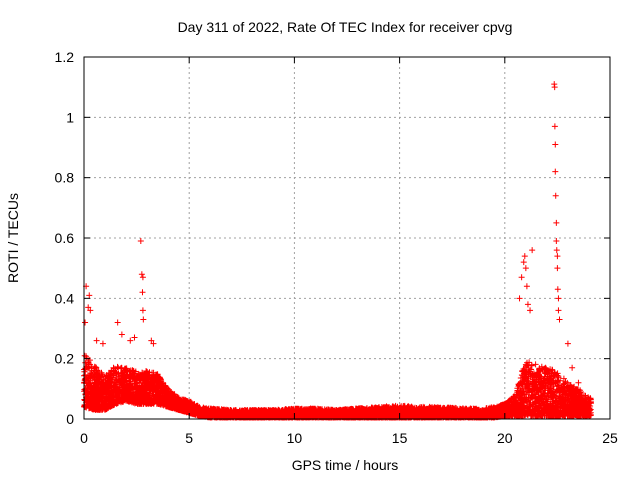  What do you see at coordinates (13, 238) in the screenshot?
I see `y-axis-label: ROTI / TECUs` at bounding box center [13, 238].